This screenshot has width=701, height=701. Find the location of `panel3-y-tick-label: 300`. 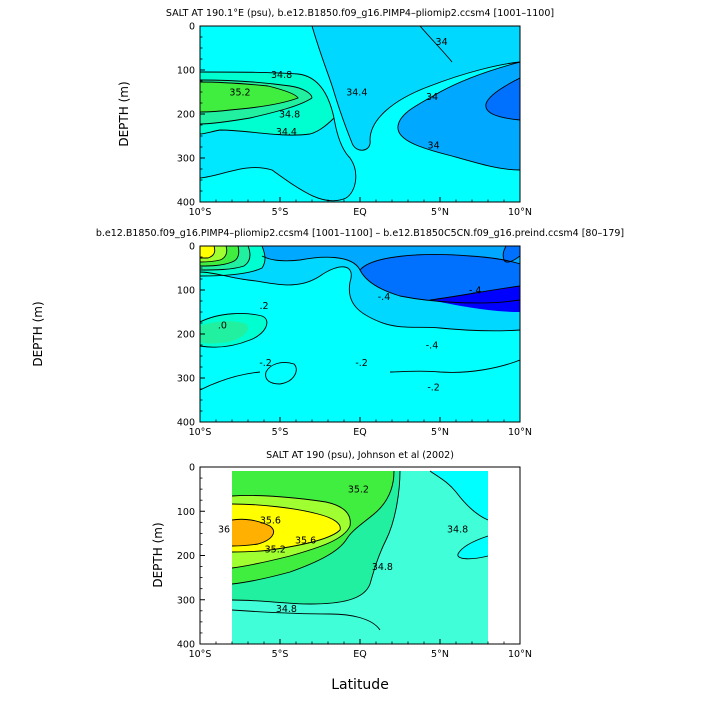

panel3-y-tick-label: 300 is located at coordinates (186, 600).